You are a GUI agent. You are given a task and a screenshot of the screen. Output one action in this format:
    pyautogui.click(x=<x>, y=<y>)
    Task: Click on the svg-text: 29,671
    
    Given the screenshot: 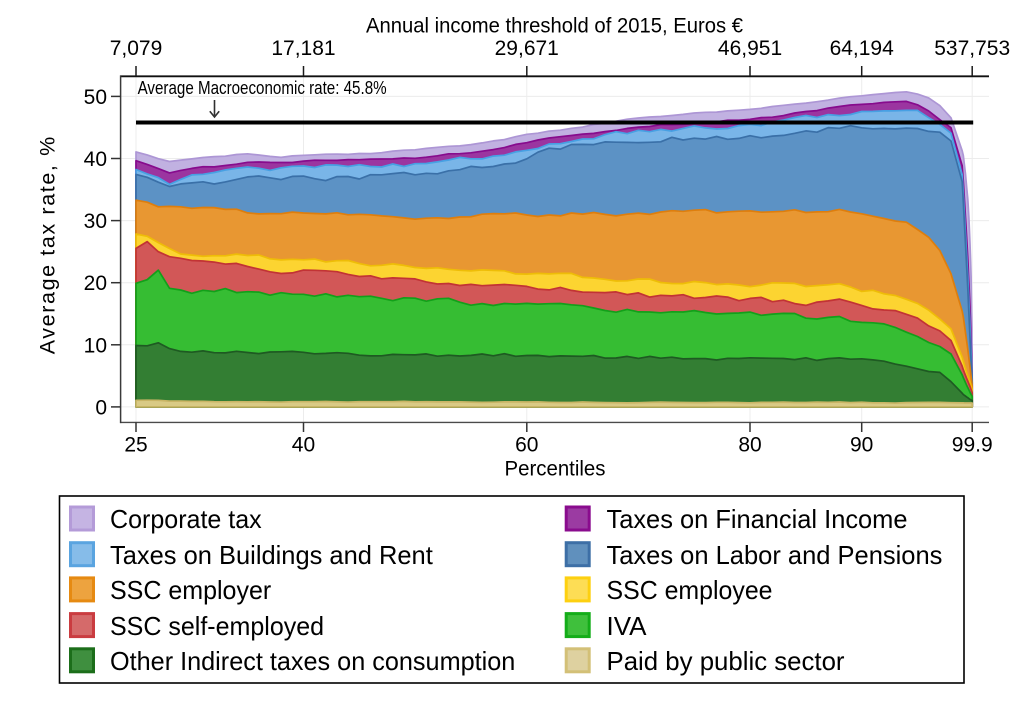 What is the action you would take?
    pyautogui.click(x=527, y=48)
    